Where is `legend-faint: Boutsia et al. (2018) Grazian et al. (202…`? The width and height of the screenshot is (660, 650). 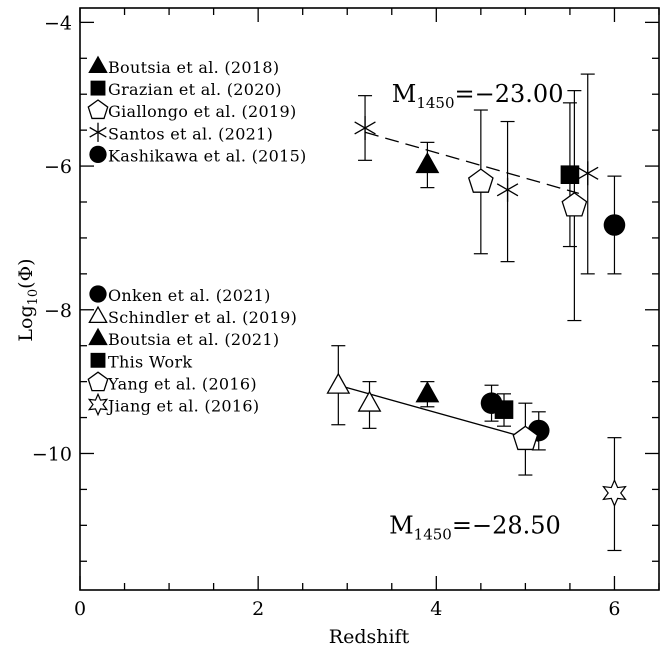
legend-faint: Boutsia et al. (2018) Grazian et al. (202… is located at coordinates (197, 110).